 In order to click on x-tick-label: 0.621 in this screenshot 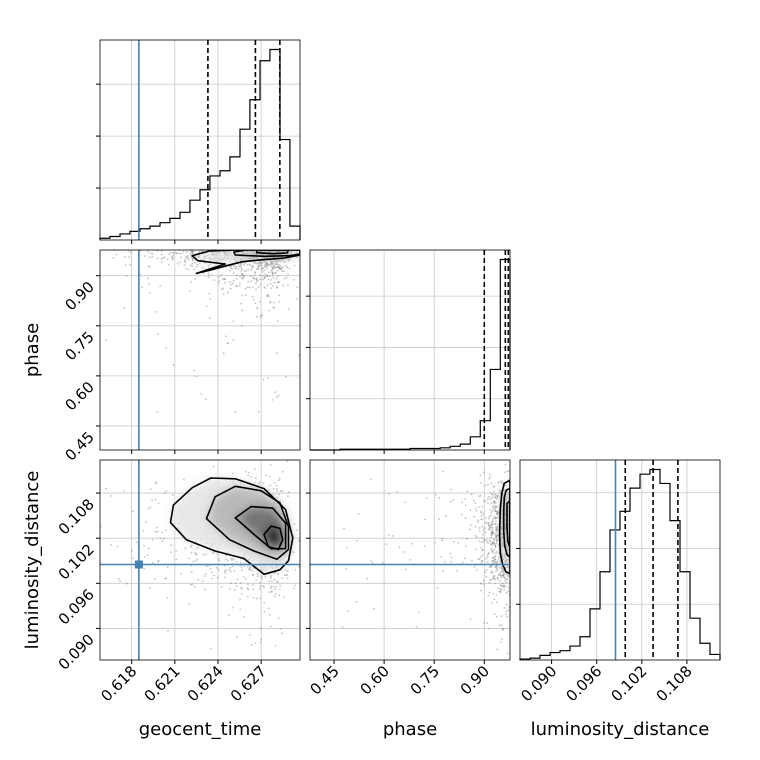, I will do `click(162, 683)`.